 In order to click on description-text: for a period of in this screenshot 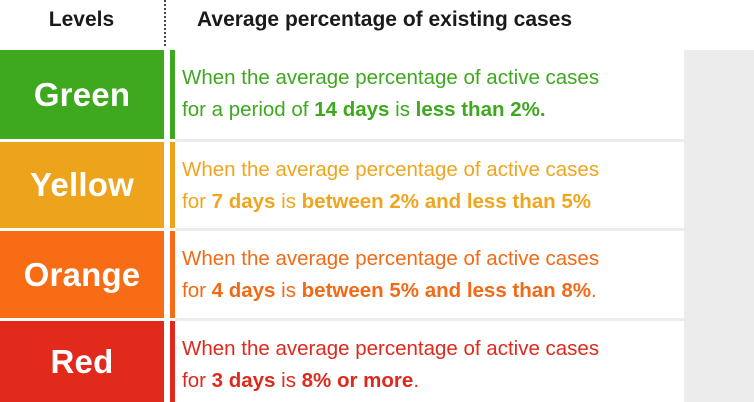, I will do `click(248, 109)`.